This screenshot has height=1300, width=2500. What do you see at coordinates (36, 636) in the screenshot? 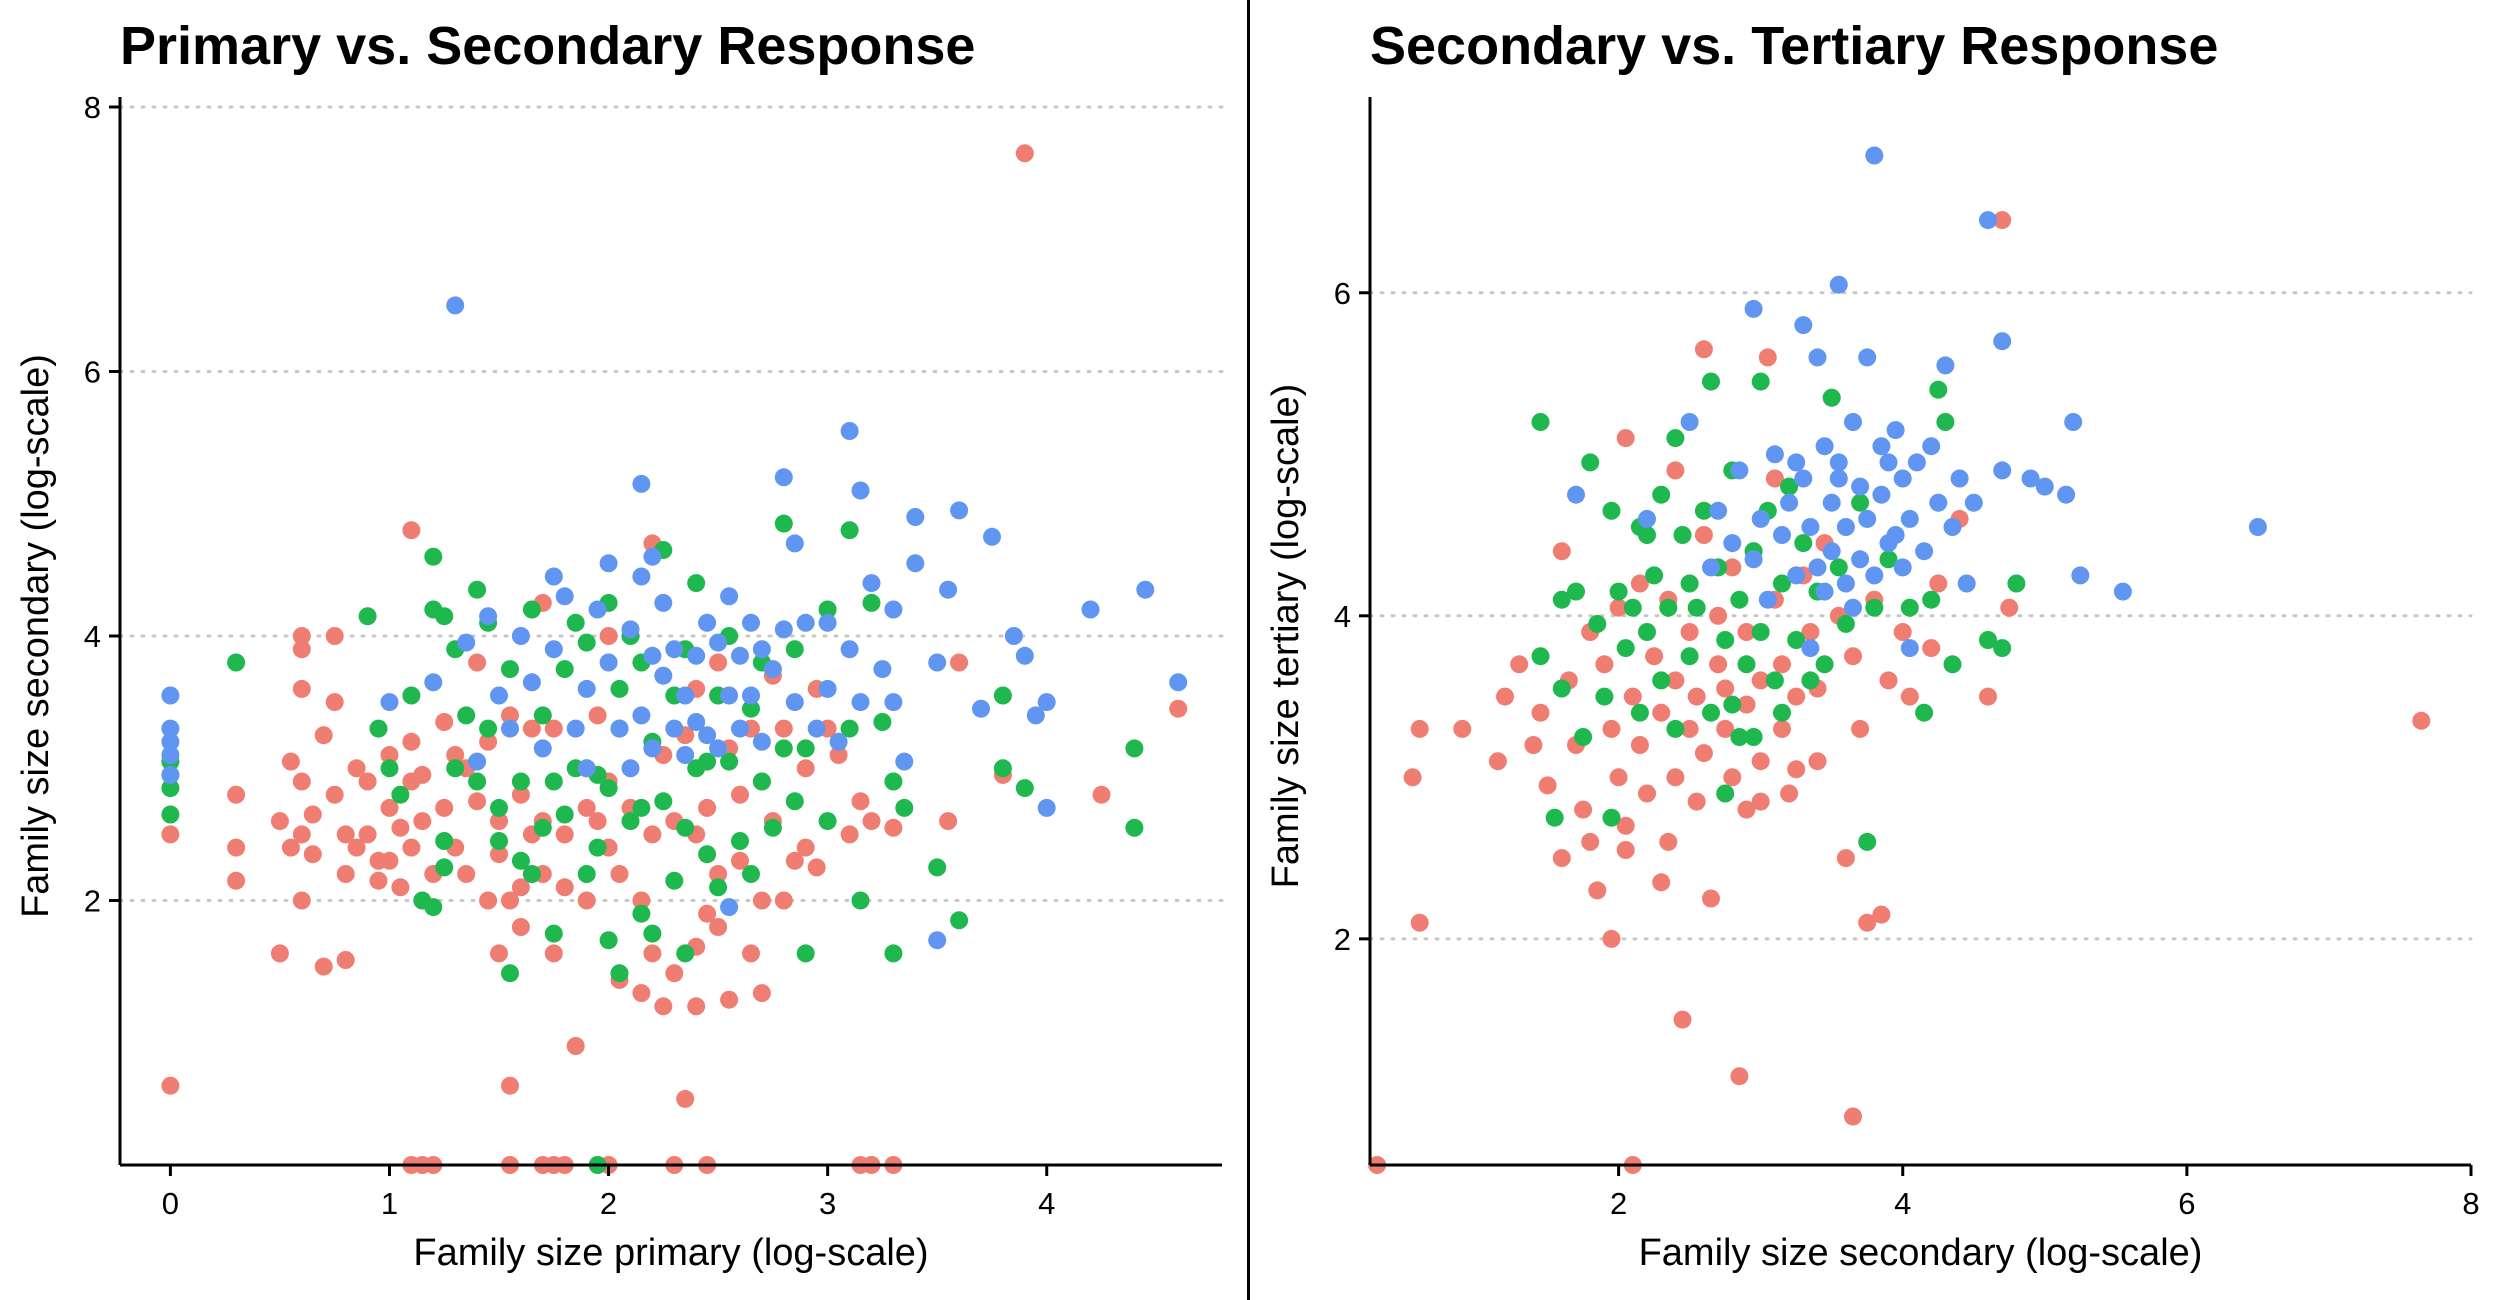
I see `y-axis-label: Family size secondary (log-scale)` at bounding box center [36, 636].